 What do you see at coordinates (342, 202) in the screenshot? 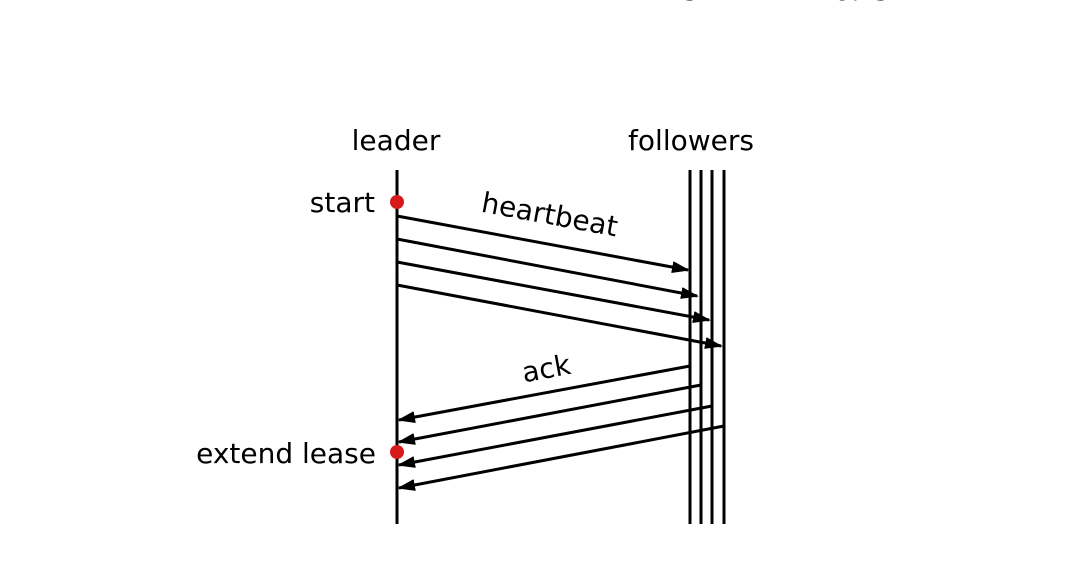
I see `start-label: start` at bounding box center [342, 202].